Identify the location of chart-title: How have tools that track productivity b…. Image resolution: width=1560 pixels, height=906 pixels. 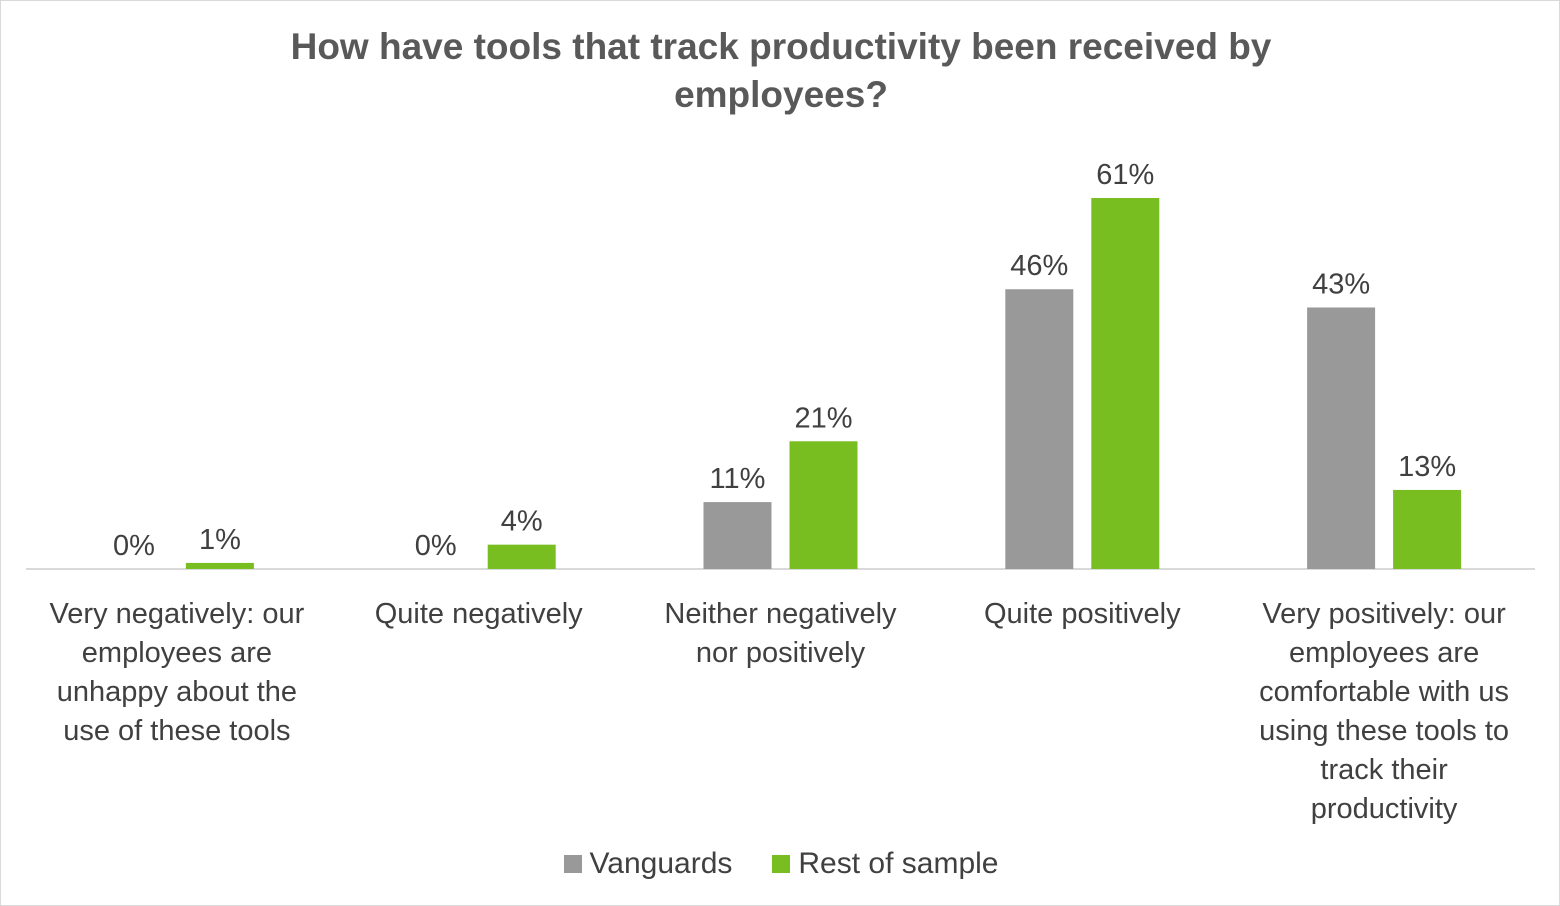
(781, 70).